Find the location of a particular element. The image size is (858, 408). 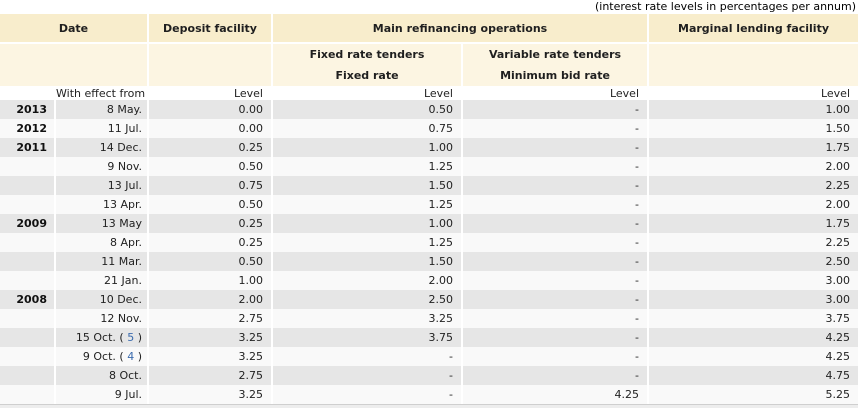

level-label-fixed: Level is located at coordinates (367, 93).